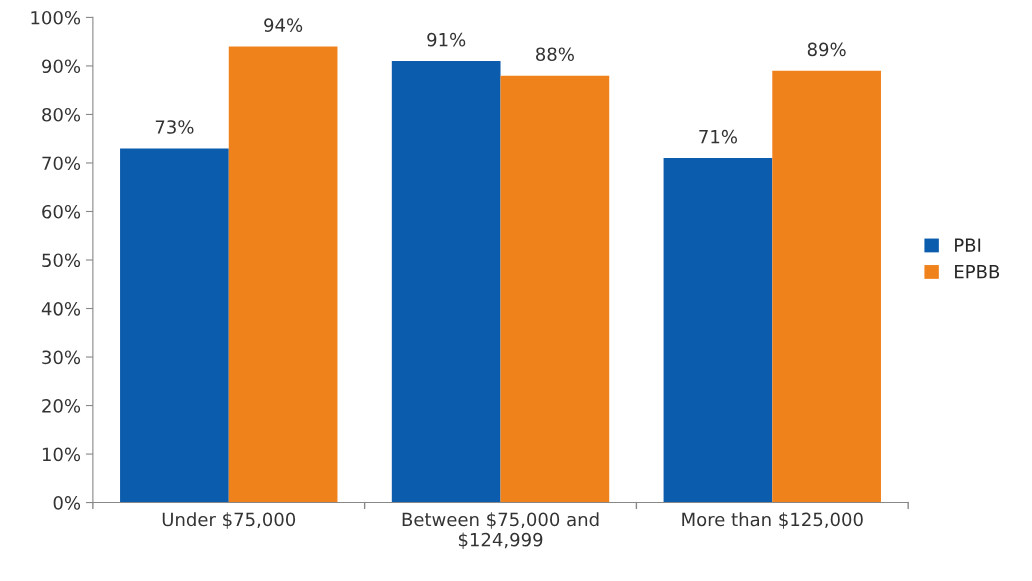 The image size is (1032, 581). What do you see at coordinates (61, 406) in the screenshot?
I see `y-tick-label: 20%` at bounding box center [61, 406].